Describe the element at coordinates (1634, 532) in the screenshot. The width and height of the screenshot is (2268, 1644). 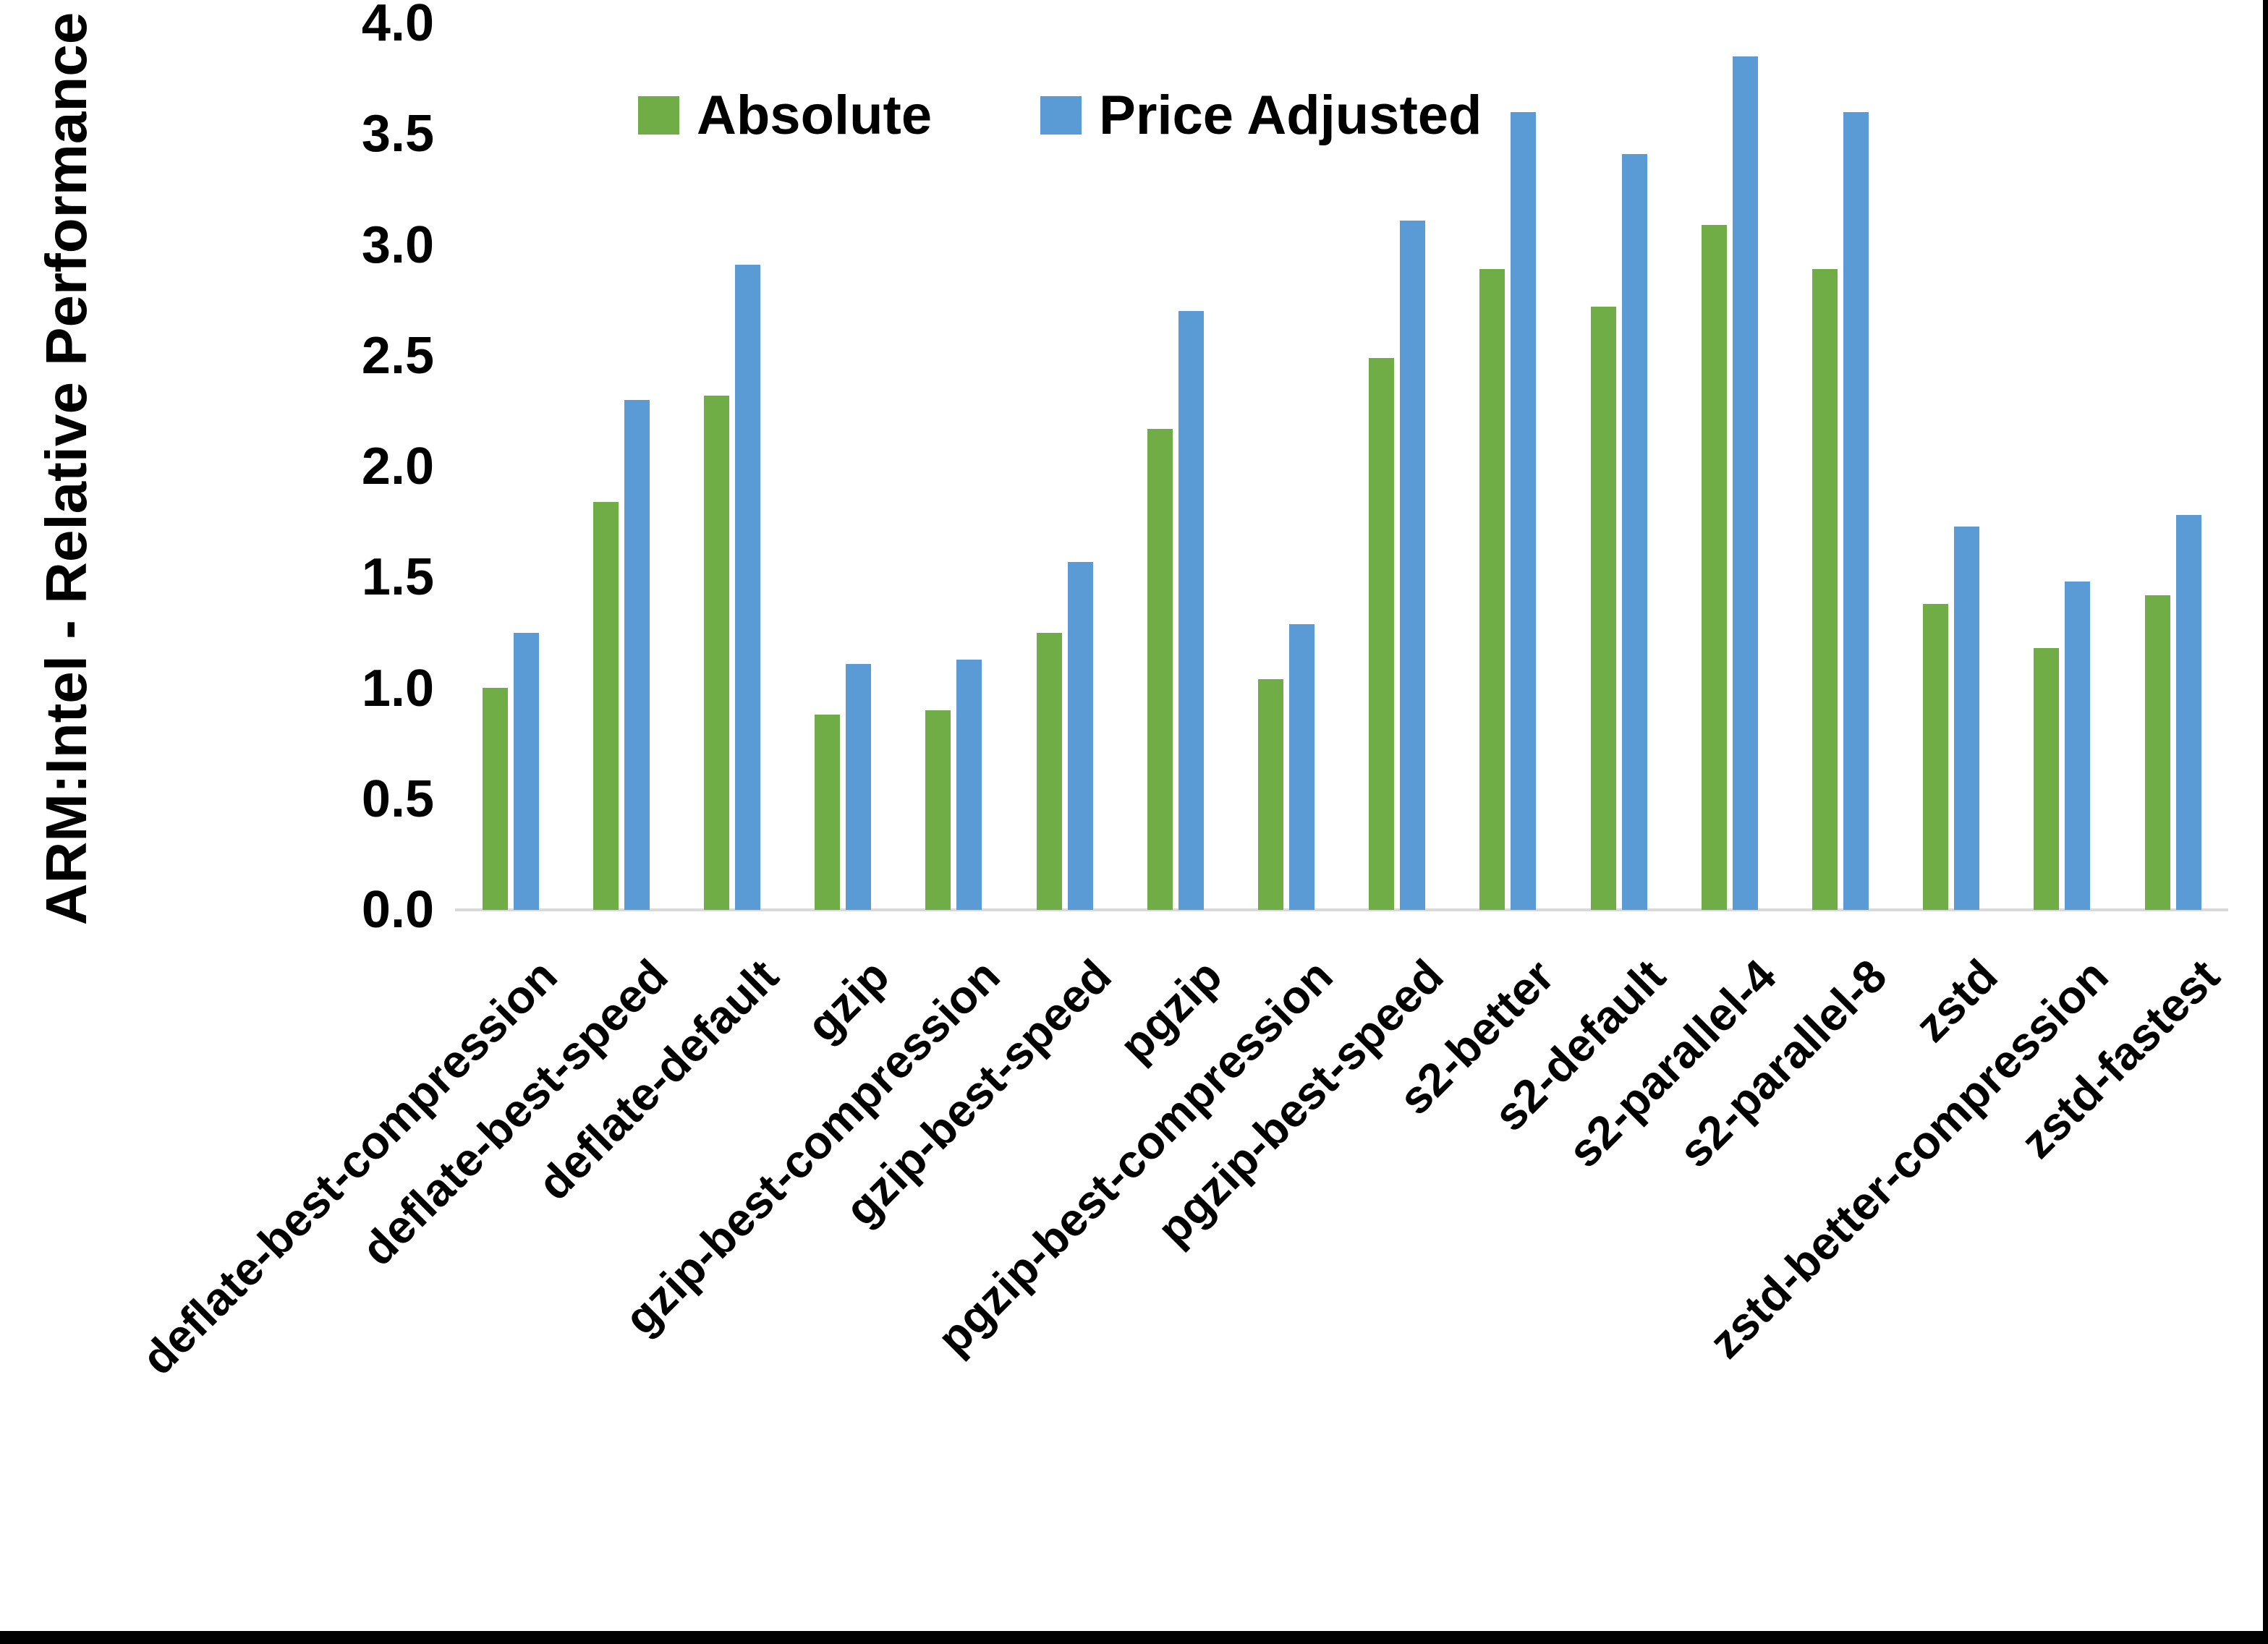
I see `bar-price-adjusted-s2-default` at that location.